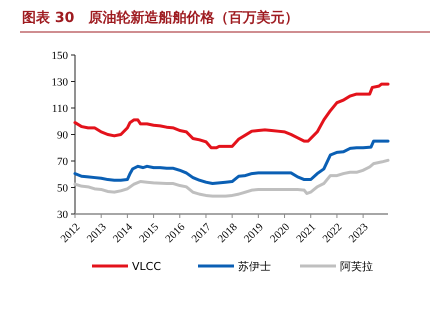  What do you see at coordinates (60, 82) in the screenshot?
I see `y-tick-label: 130` at bounding box center [60, 82].